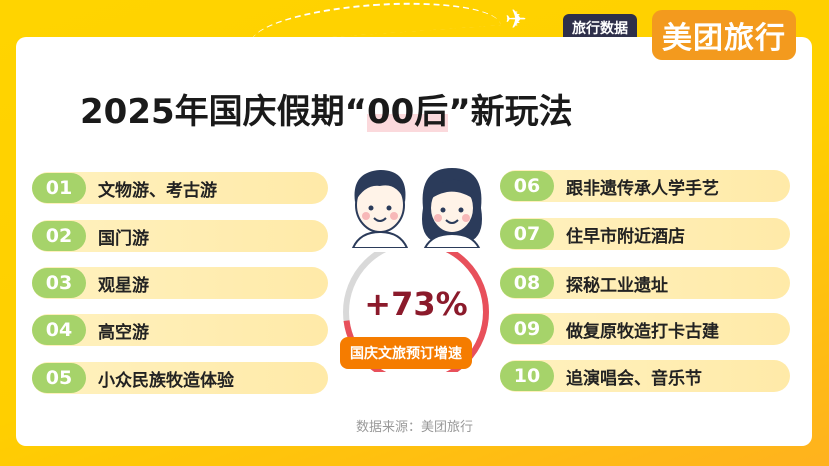  I want to click on item-number: 03, so click(59, 283).